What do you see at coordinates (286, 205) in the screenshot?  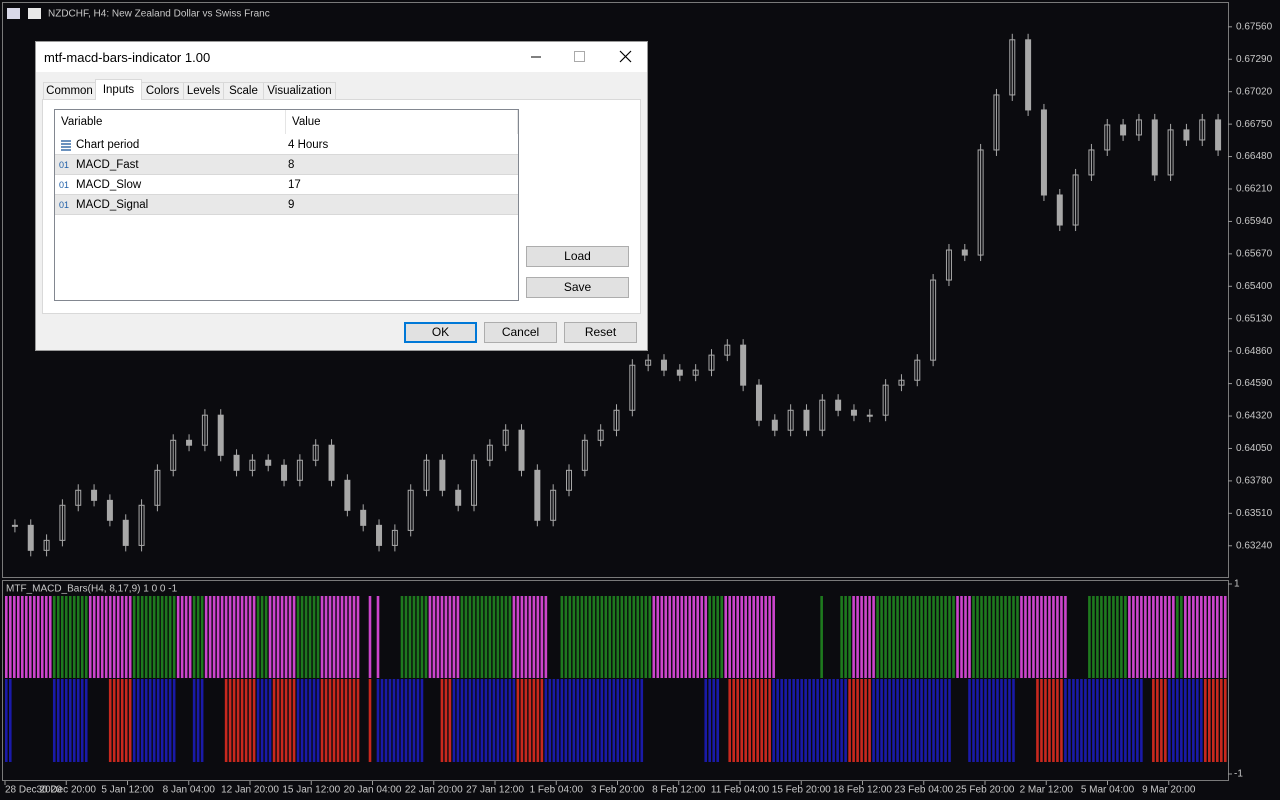 I see `table-row: 01 MACD_Signal 9` at bounding box center [286, 205].